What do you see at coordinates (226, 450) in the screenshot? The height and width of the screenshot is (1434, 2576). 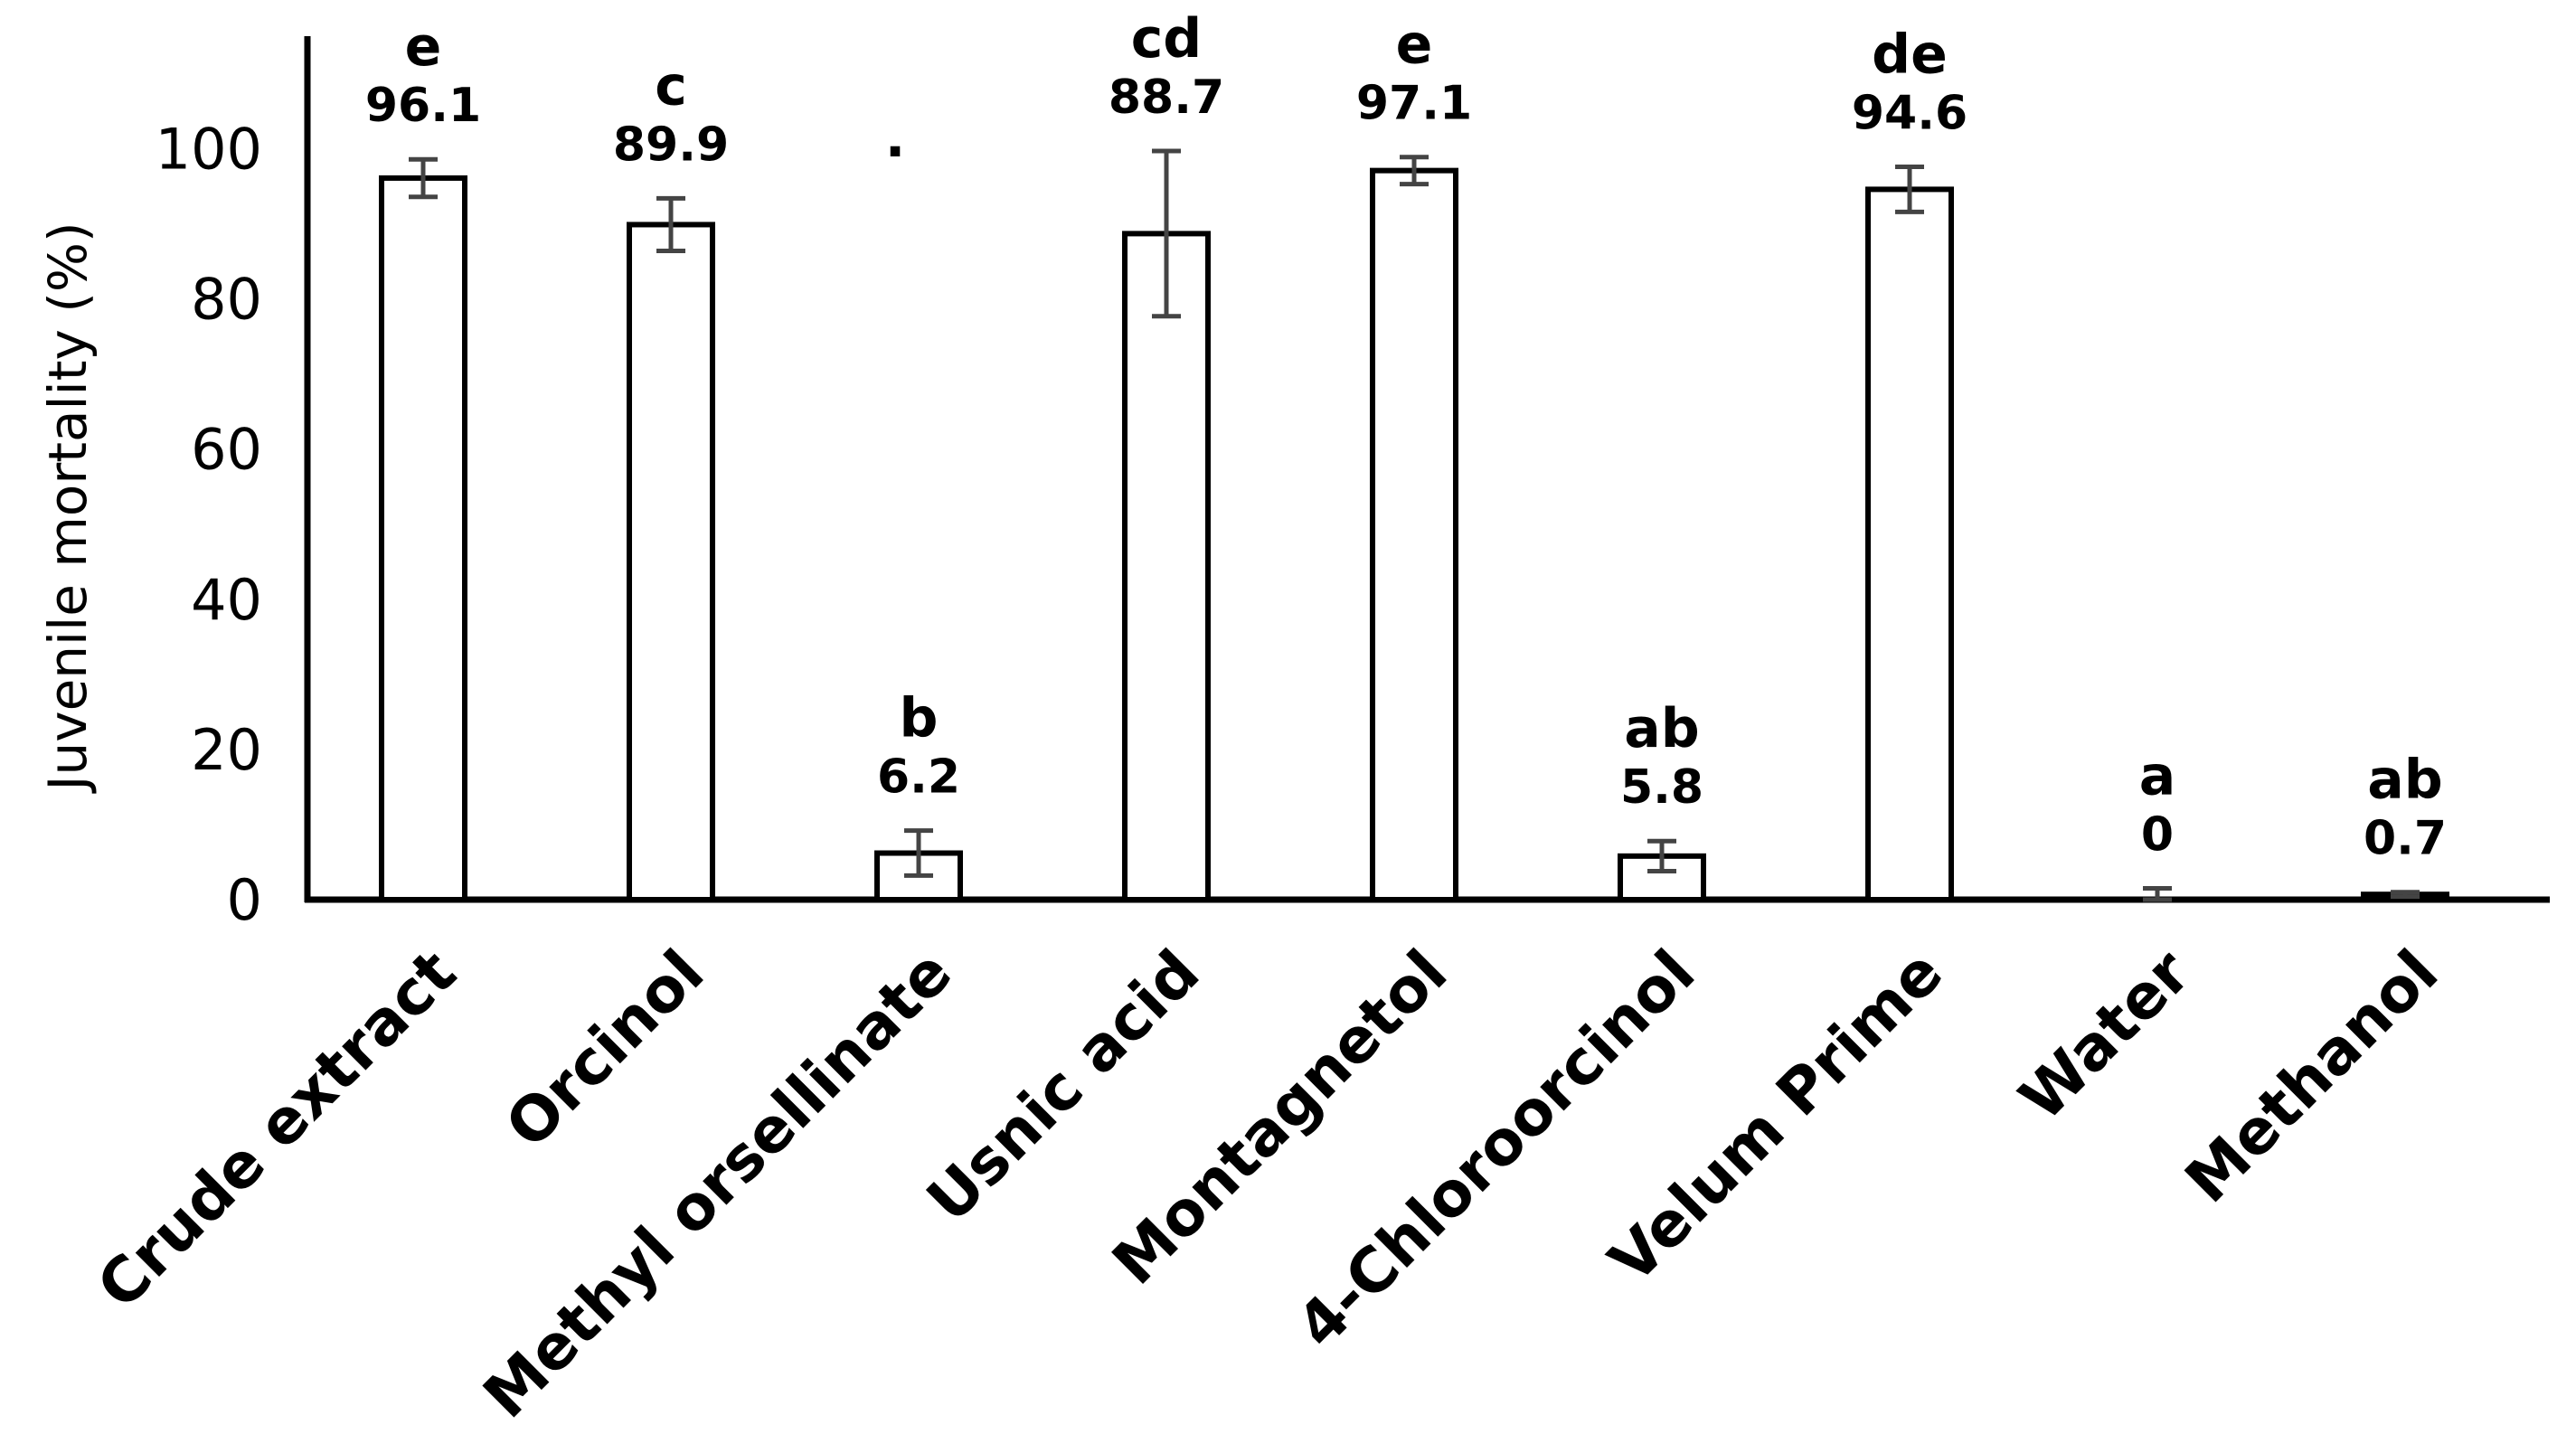 I see `y-tick-label-3: 60` at bounding box center [226, 450].